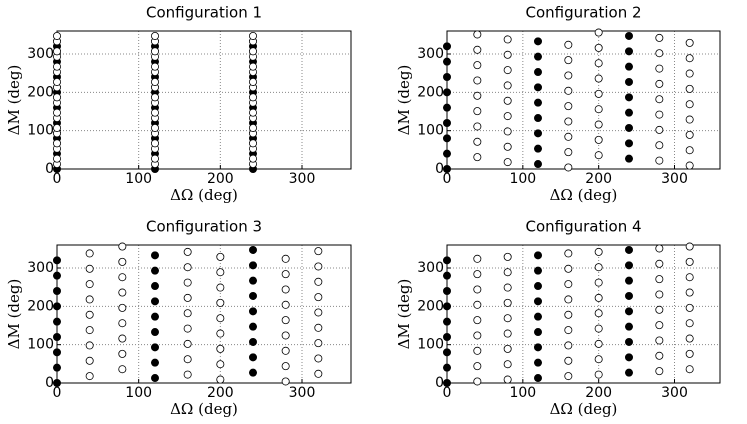 This screenshot has height=424, width=747. Describe the element at coordinates (430, 92) in the screenshot. I see `y-tick-label: 200` at that location.